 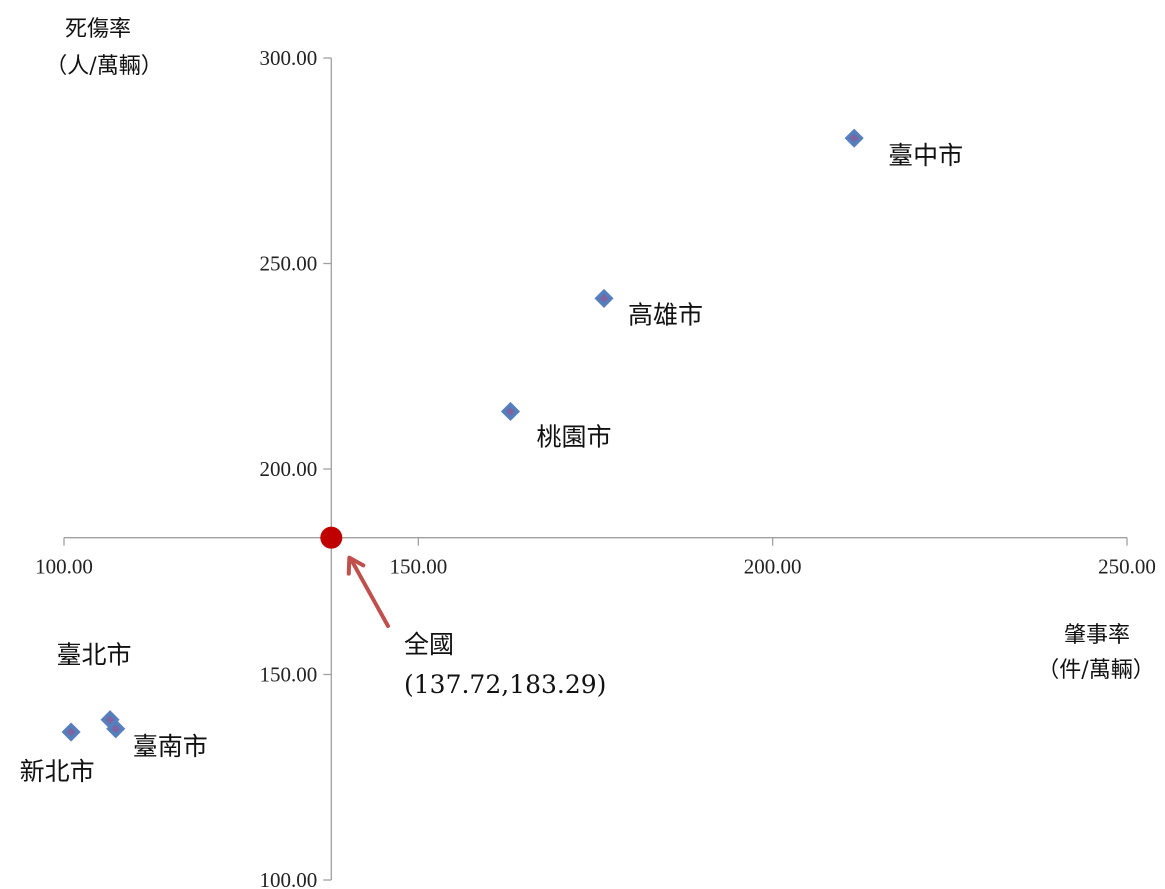 What do you see at coordinates (665, 314) in the screenshot?
I see `point-label: 高雄市` at bounding box center [665, 314].